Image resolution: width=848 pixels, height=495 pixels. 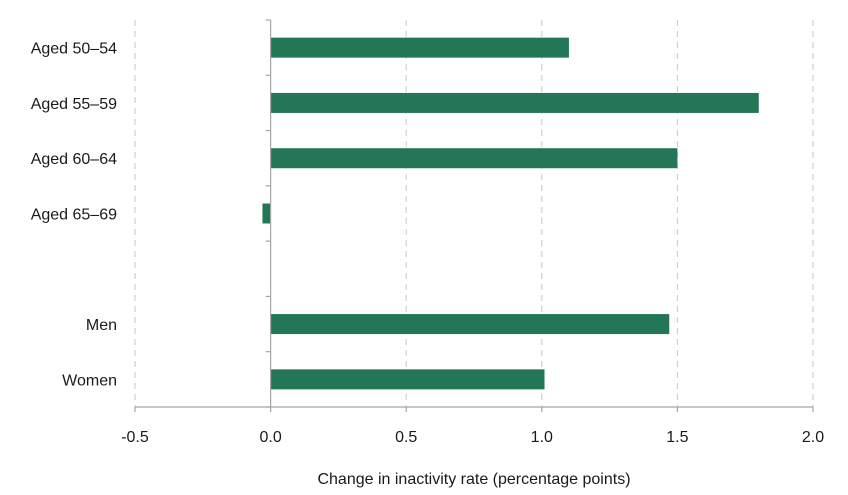 What do you see at coordinates (89, 380) in the screenshot?
I see `category-label: Women` at bounding box center [89, 380].